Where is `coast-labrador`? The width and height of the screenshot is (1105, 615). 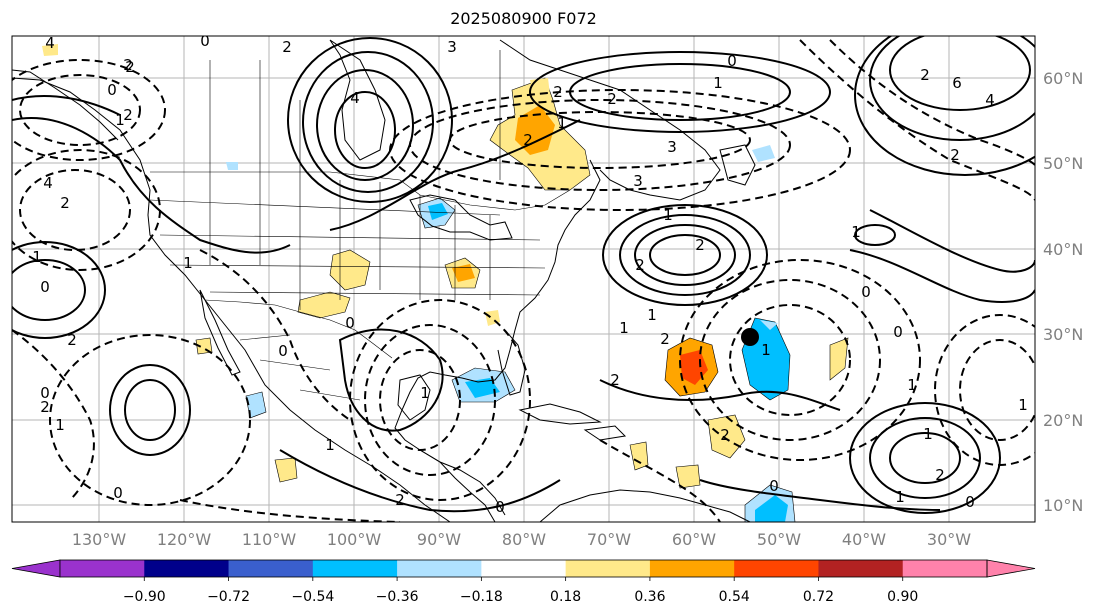
coast-labrador is located at coordinates (610, 120).